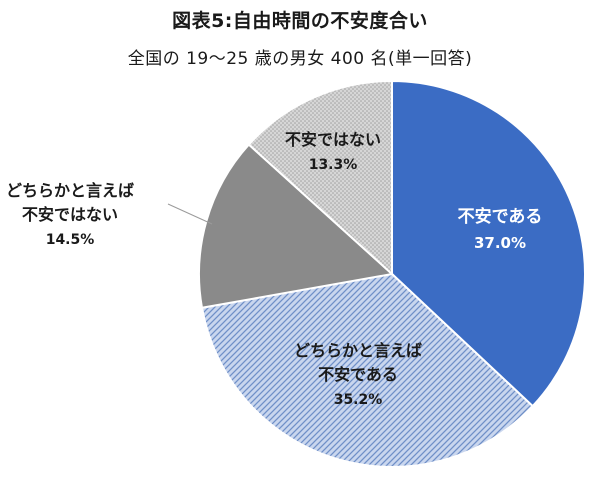 This screenshot has height=482, width=600. I want to click on slice-label-4: 不安ではない 13.3%, so click(333, 151).